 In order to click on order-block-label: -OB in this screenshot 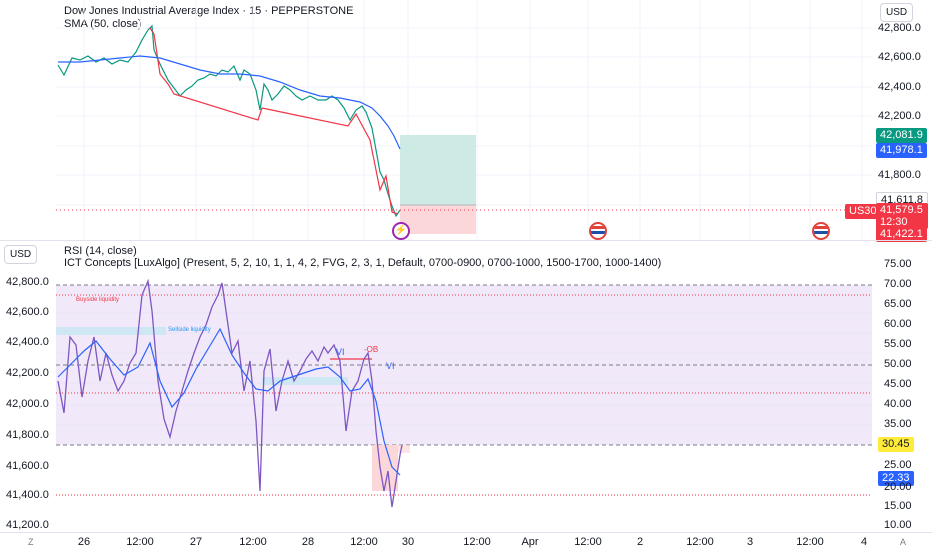, I will do `click(371, 349)`.